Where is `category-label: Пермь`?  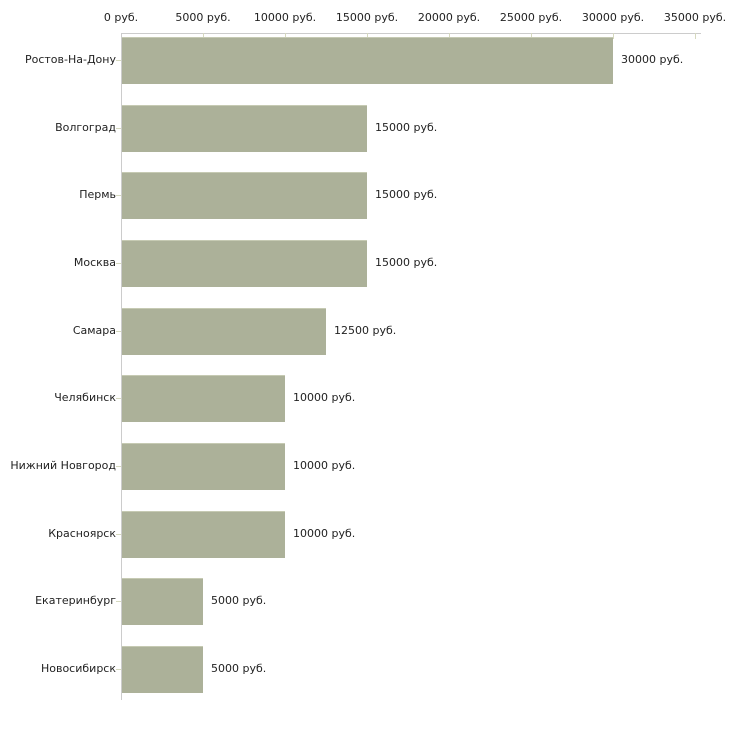 category-label: Пермь is located at coordinates (97, 194).